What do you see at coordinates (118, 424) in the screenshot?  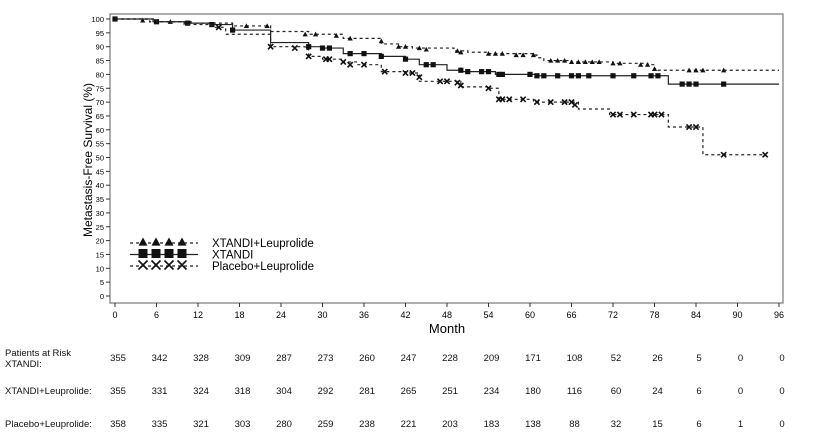 I see `risk-value: 358` at bounding box center [118, 424].